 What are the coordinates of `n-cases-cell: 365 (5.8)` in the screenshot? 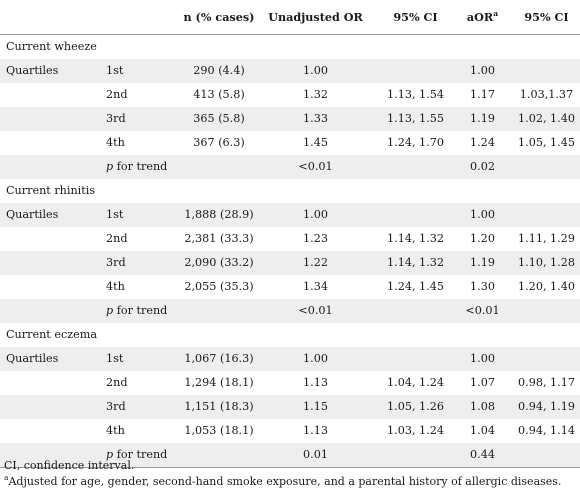 It's located at (219, 119).